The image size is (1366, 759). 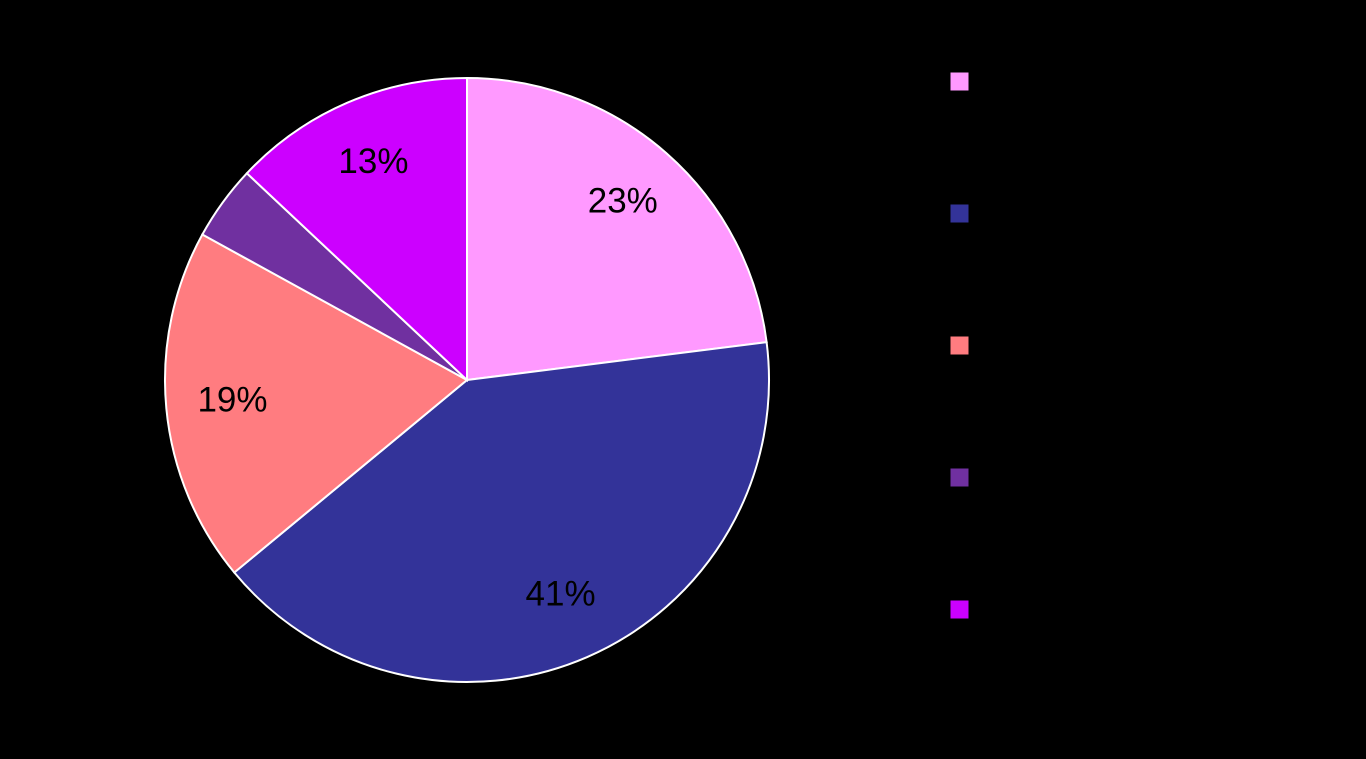 What do you see at coordinates (561, 593) in the screenshot?
I see `data-label: 41%` at bounding box center [561, 593].